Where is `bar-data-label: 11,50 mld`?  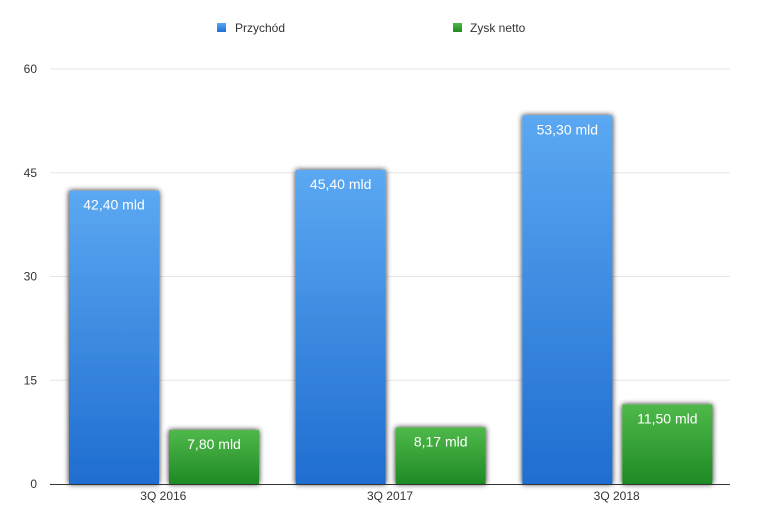
bar-data-label: 11,50 mld is located at coordinates (667, 418).